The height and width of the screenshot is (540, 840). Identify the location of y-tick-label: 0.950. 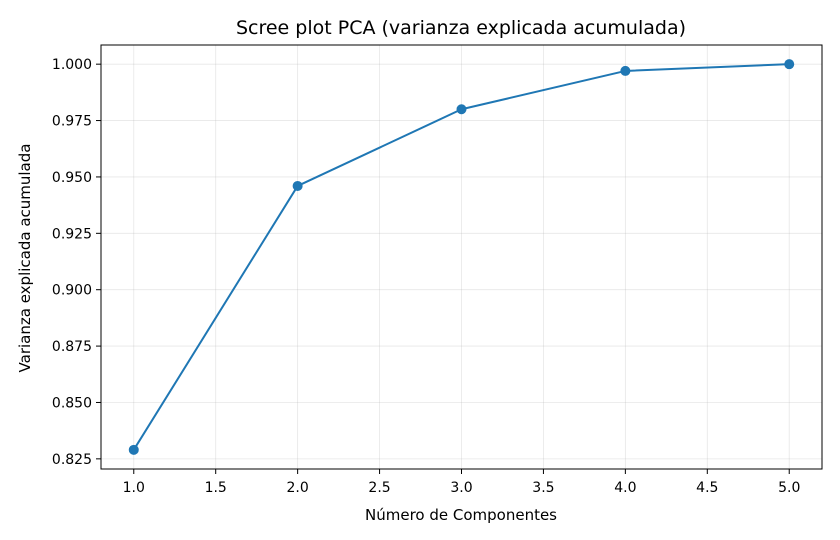
(72, 178).